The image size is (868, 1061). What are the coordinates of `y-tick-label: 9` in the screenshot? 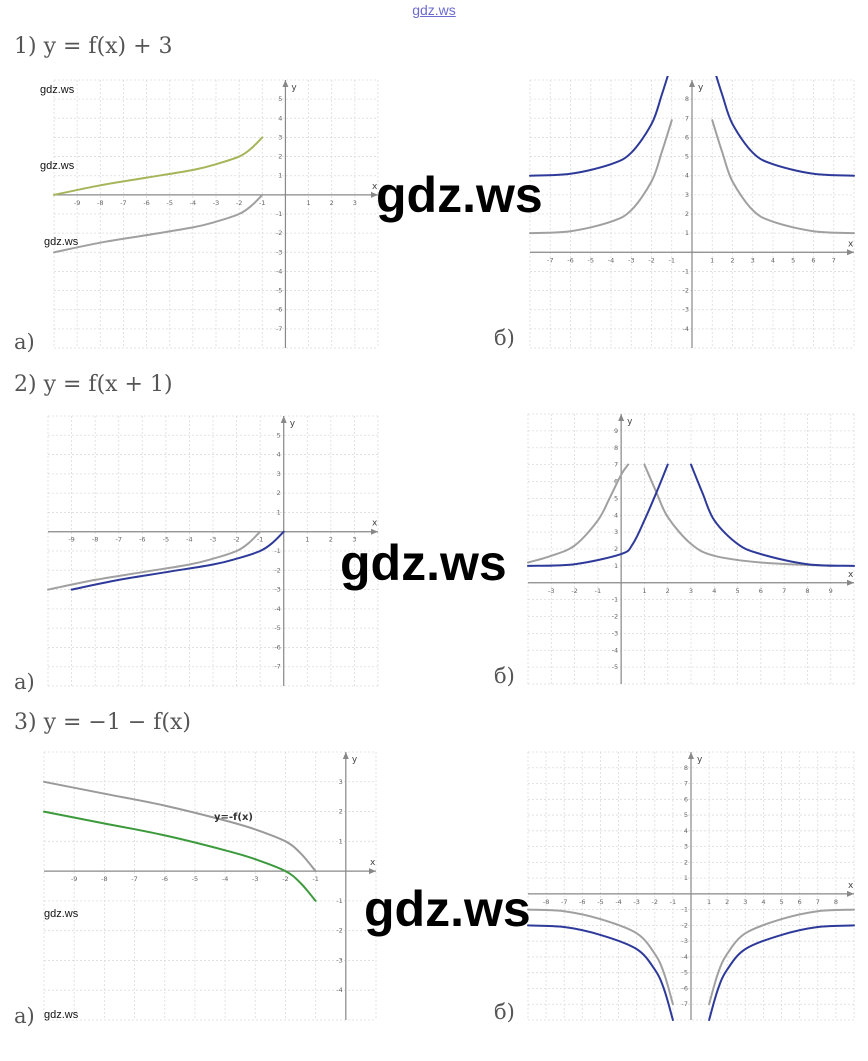 It's located at (616, 431).